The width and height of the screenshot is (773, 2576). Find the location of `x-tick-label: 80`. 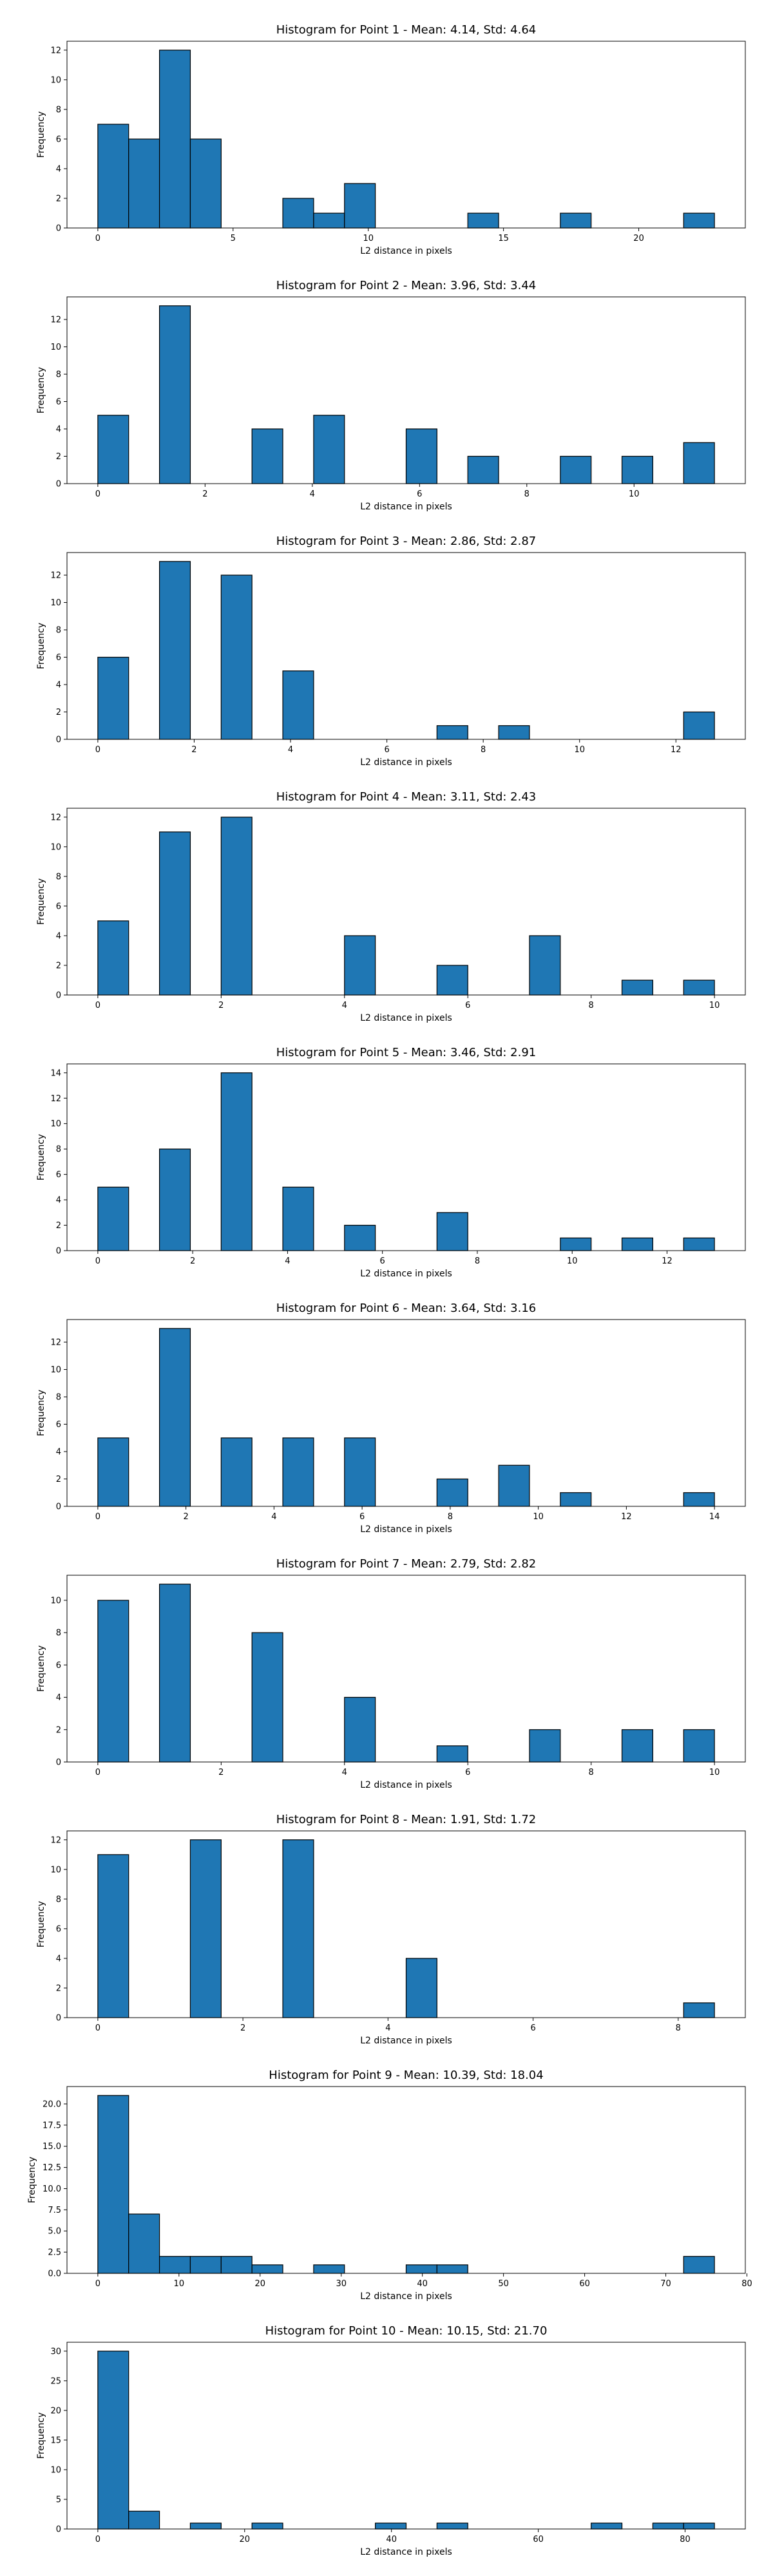

x-tick-label: 80 is located at coordinates (746, 2284).